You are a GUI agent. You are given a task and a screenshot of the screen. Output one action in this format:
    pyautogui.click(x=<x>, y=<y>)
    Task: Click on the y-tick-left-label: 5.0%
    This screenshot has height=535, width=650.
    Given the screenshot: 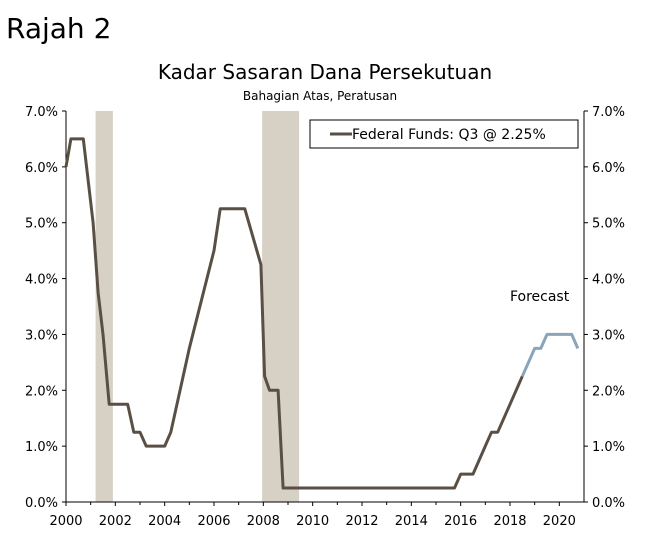 What is the action you would take?
    pyautogui.click(x=41, y=224)
    